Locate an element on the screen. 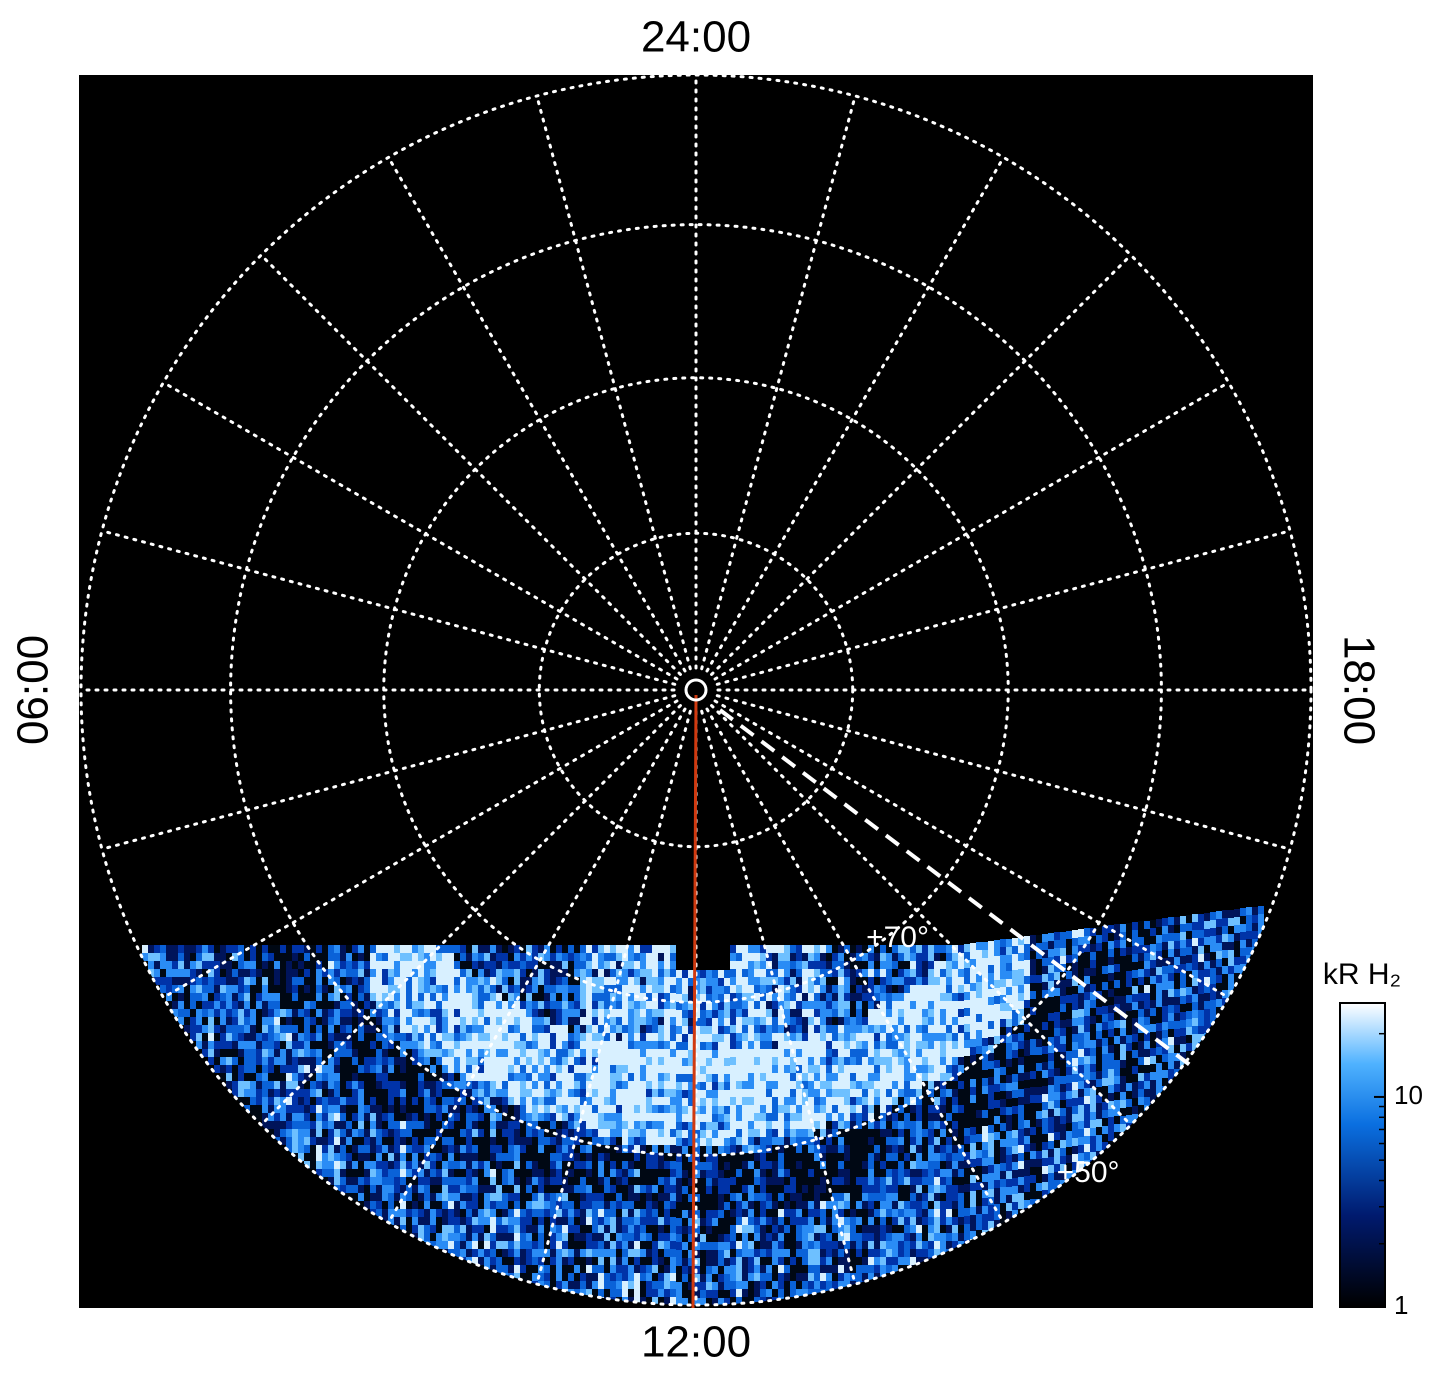 This screenshot has width=1447, height=1389. hour-label: 12:00 is located at coordinates (696, 1342).